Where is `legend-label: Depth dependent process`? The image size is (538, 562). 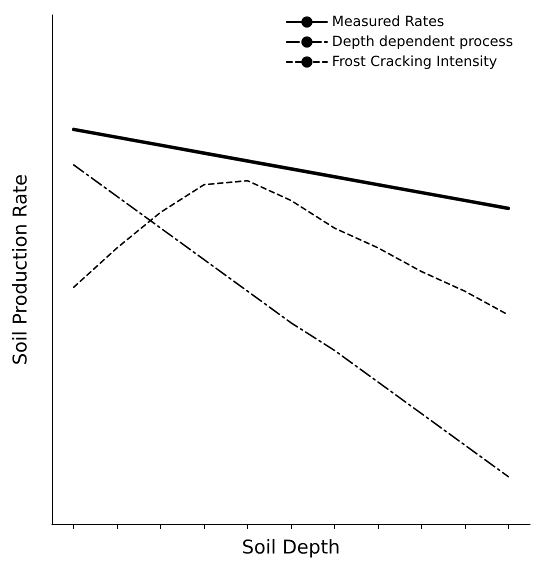 legend-label: Depth dependent process is located at coordinates (422, 42).